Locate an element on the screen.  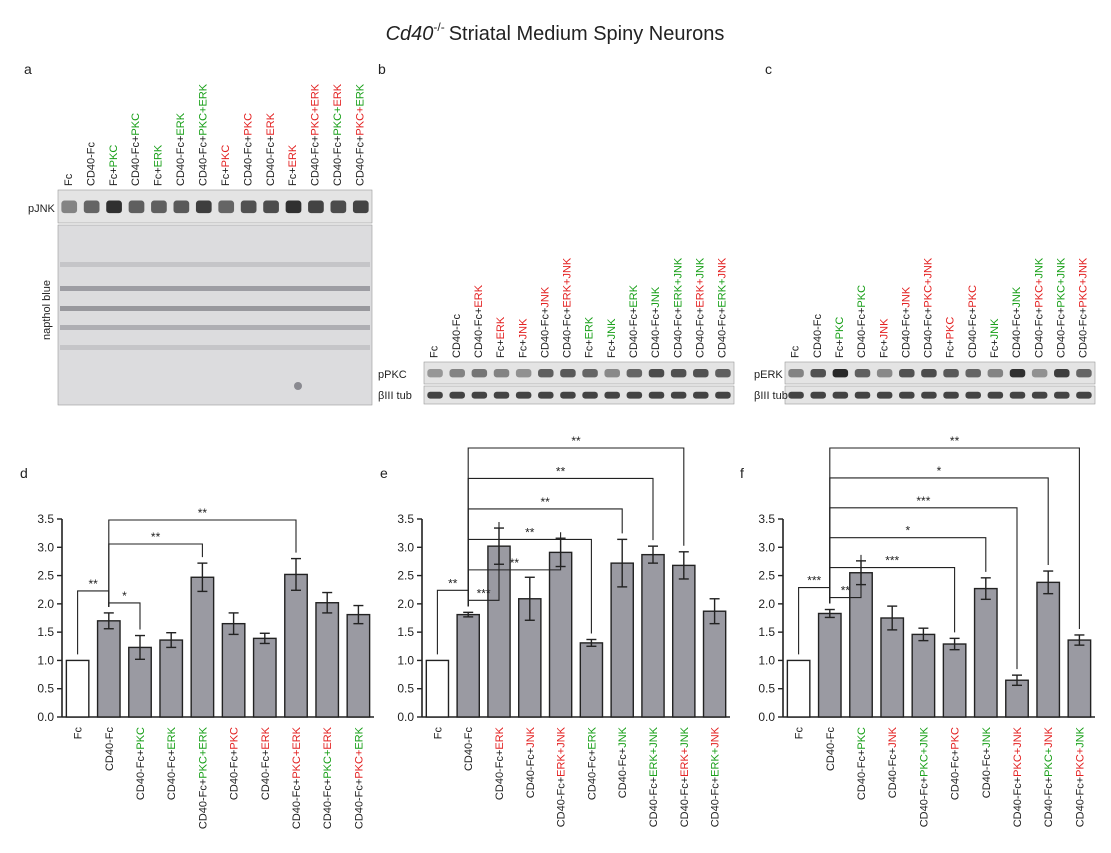
x-tick-label-part: JNK is located at coordinates (716, 736).